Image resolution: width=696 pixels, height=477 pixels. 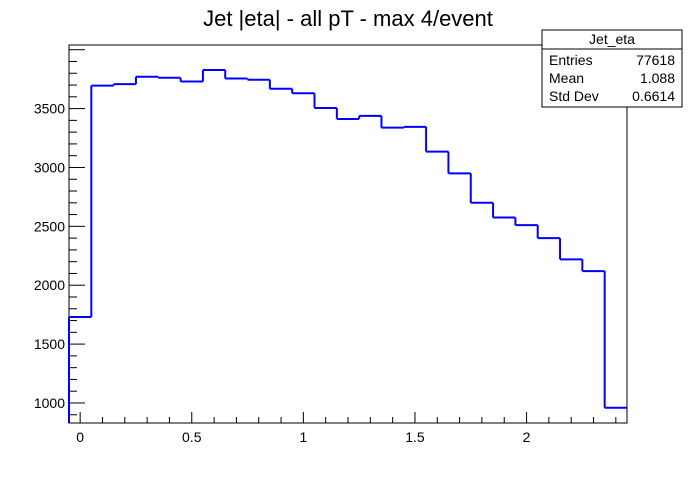 I want to click on stats-mean-value: 1.088, so click(x=657, y=78).